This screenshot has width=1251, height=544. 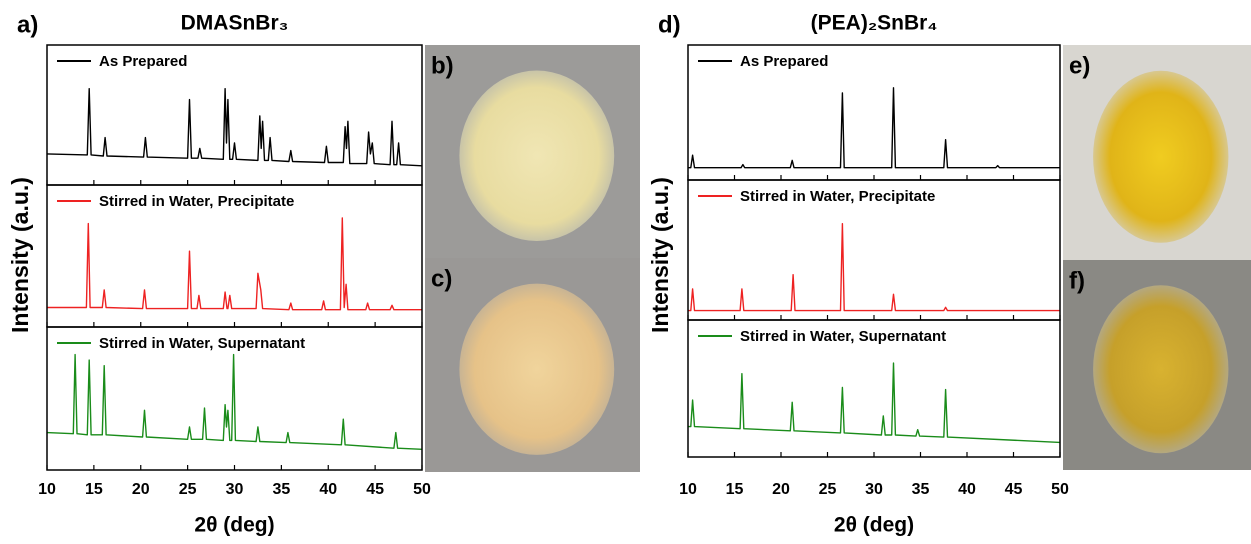 What do you see at coordinates (669, 24) in the screenshot?
I see `panel-label: d)` at bounding box center [669, 24].